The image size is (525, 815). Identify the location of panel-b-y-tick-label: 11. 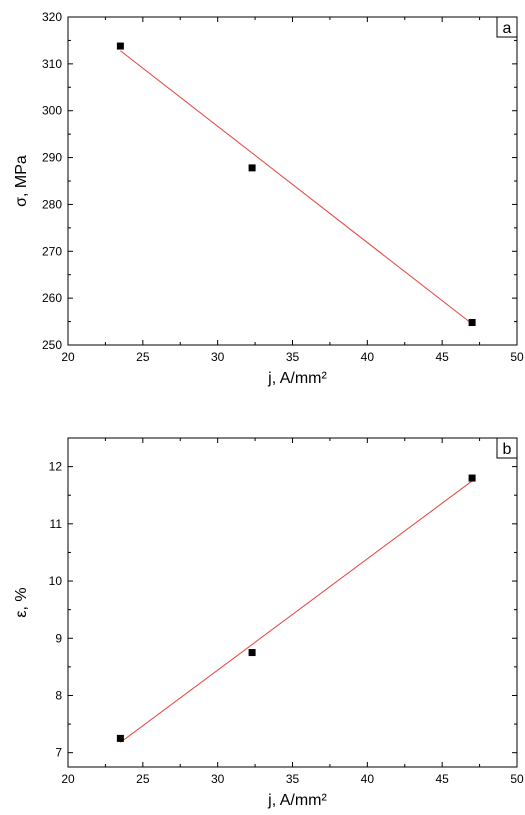
(56, 524).